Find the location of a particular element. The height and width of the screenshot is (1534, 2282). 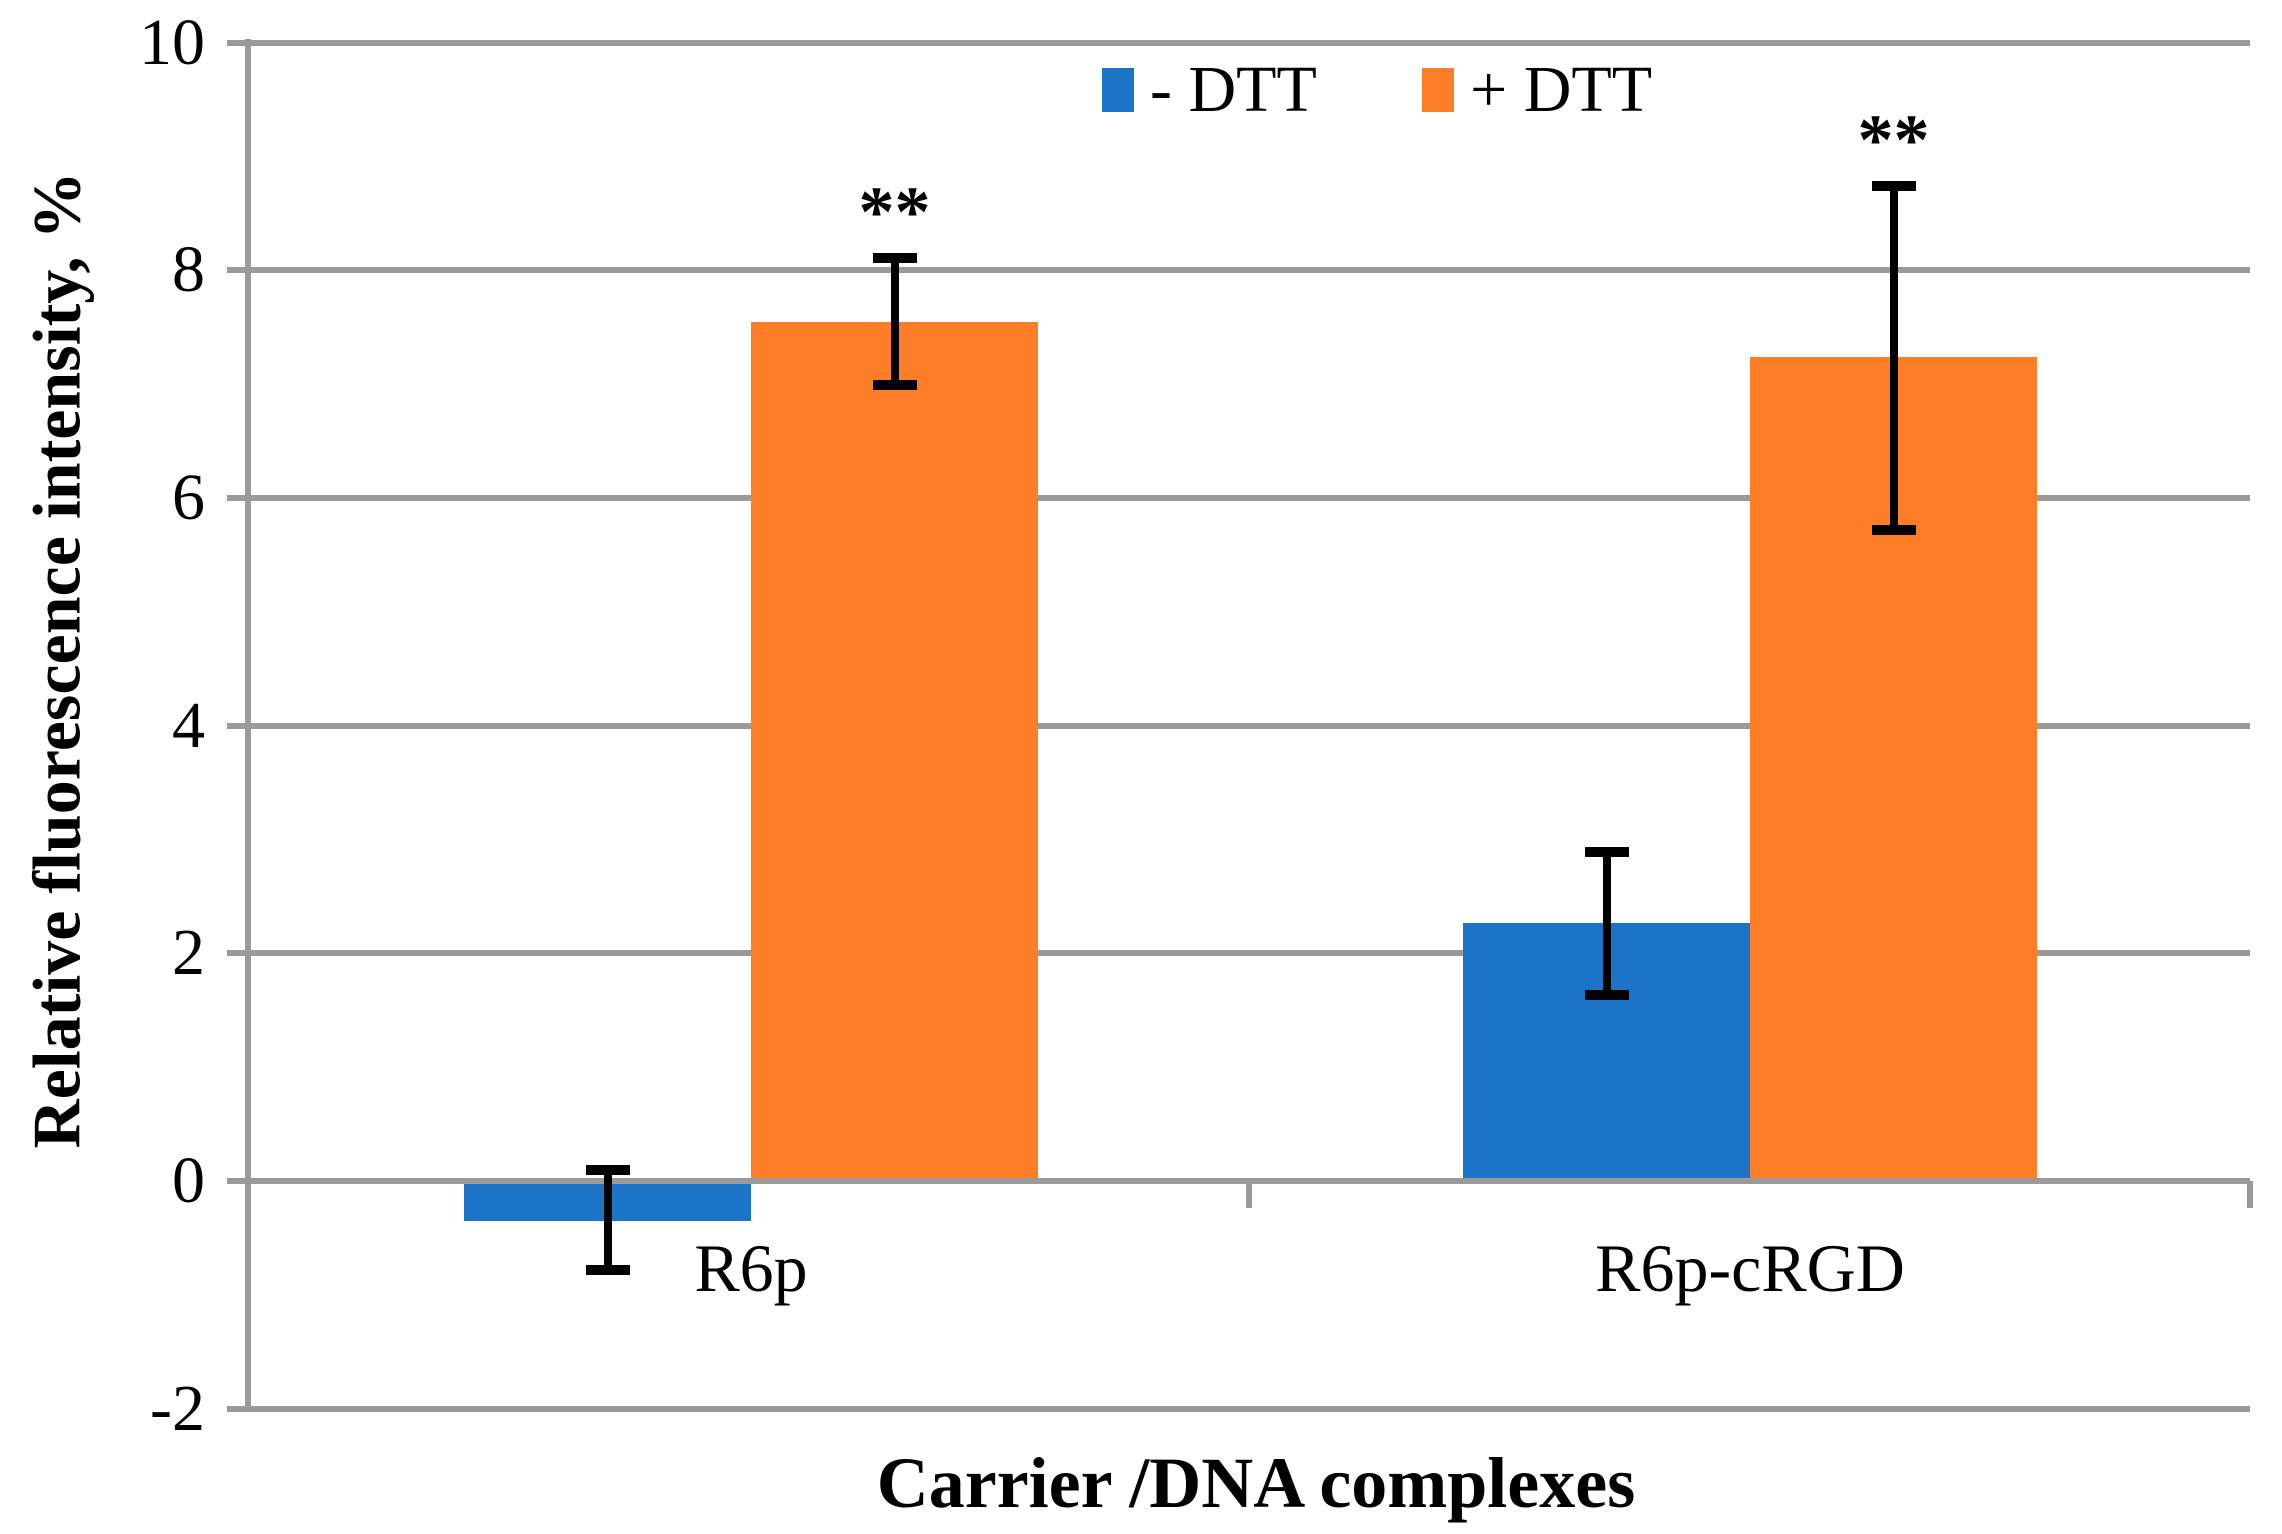

legend-item-plus-dtt: + DTT is located at coordinates (1537, 90).